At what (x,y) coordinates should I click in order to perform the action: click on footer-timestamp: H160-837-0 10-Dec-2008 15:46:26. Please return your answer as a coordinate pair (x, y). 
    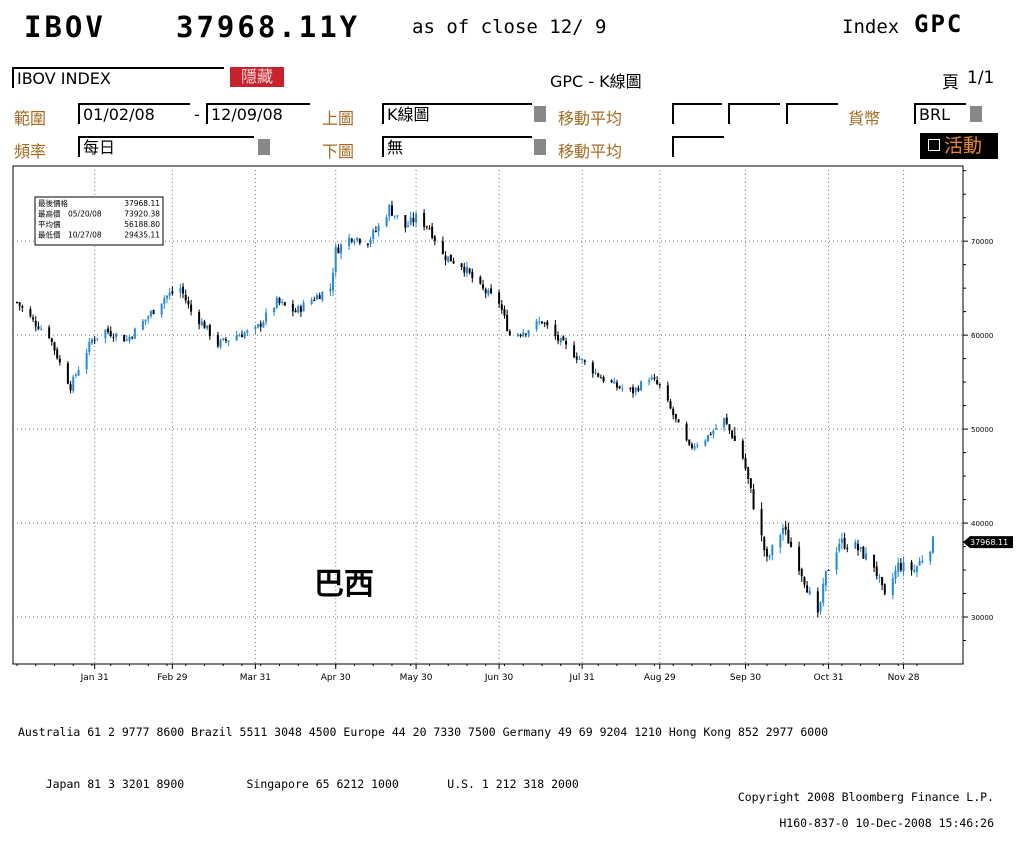
    Looking at the image, I should click on (886, 823).